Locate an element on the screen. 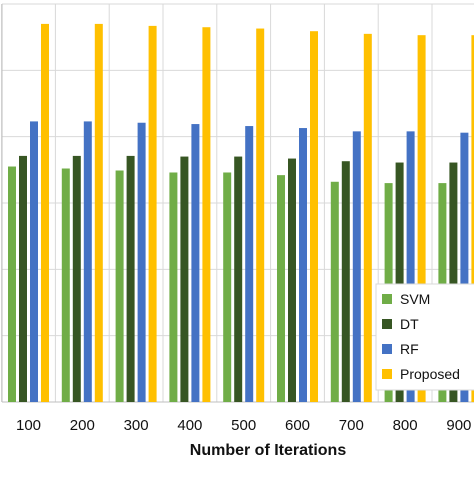 This screenshot has width=474, height=479. legend-swatch-rf is located at coordinates (387, 349).